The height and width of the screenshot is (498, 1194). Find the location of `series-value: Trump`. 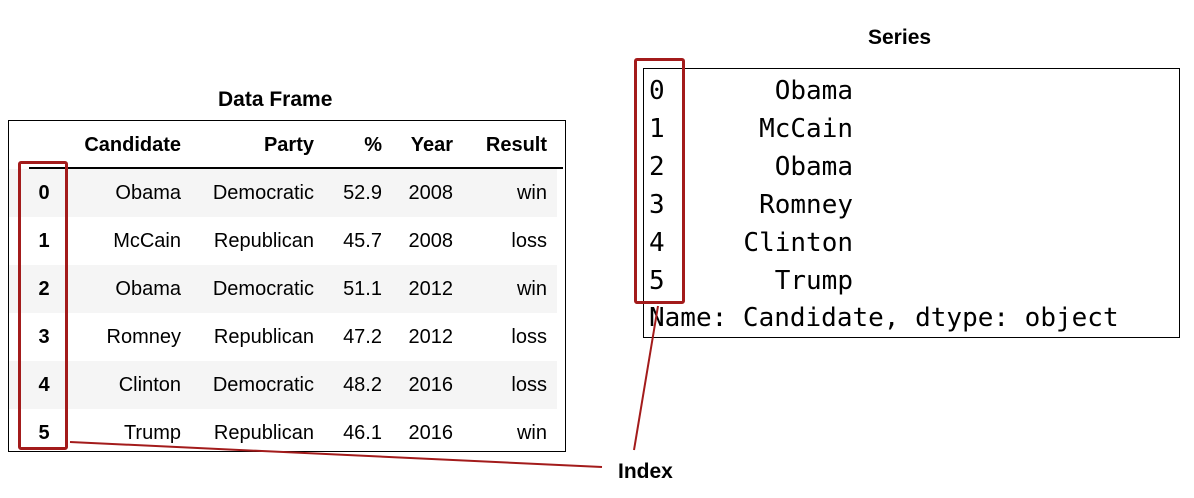

series-value: Trump is located at coordinates (813, 281).